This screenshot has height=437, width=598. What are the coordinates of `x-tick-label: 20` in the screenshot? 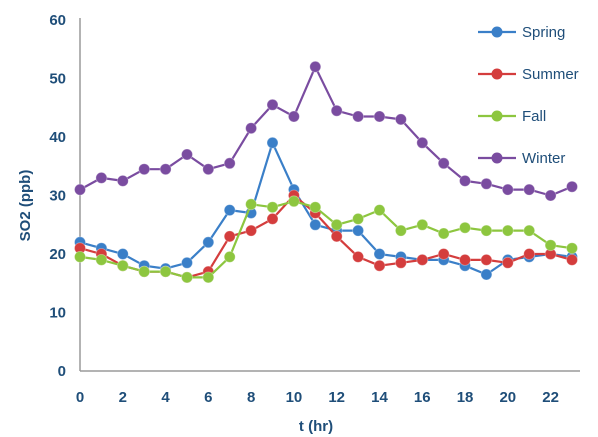 It's located at (507, 397).